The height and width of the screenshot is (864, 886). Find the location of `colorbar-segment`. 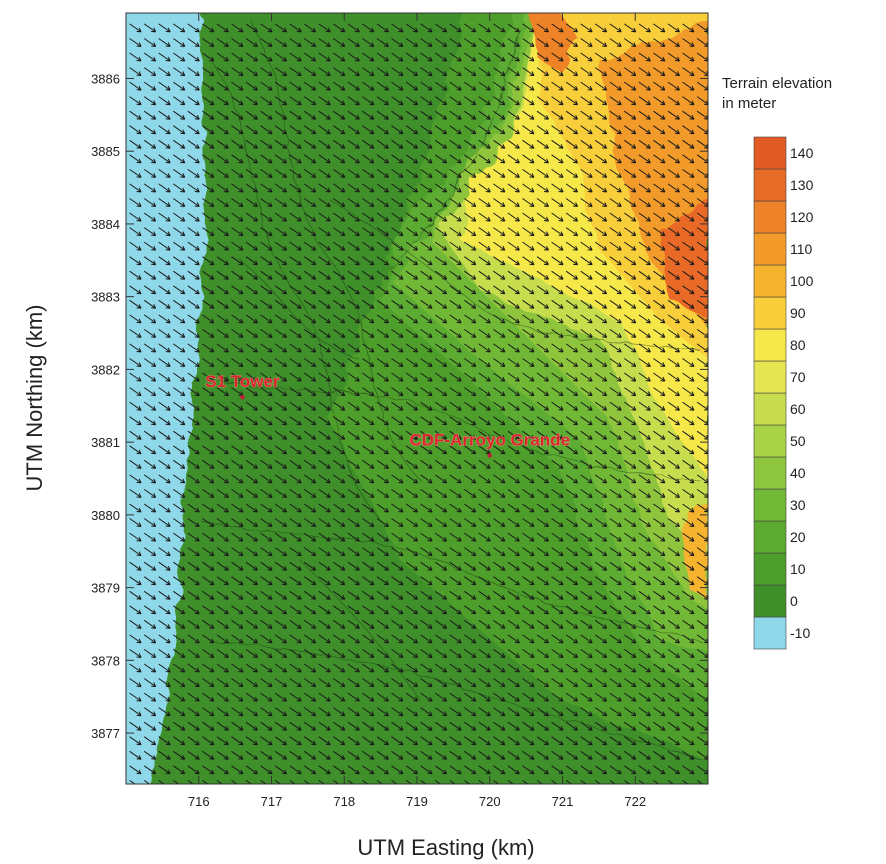

colorbar-segment is located at coordinates (770, 537).